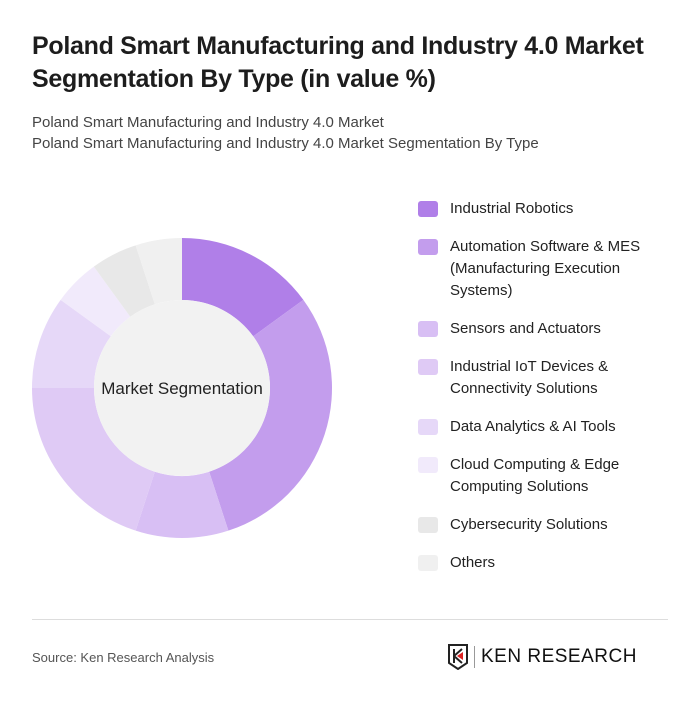  I want to click on donut-center, so click(182, 388).